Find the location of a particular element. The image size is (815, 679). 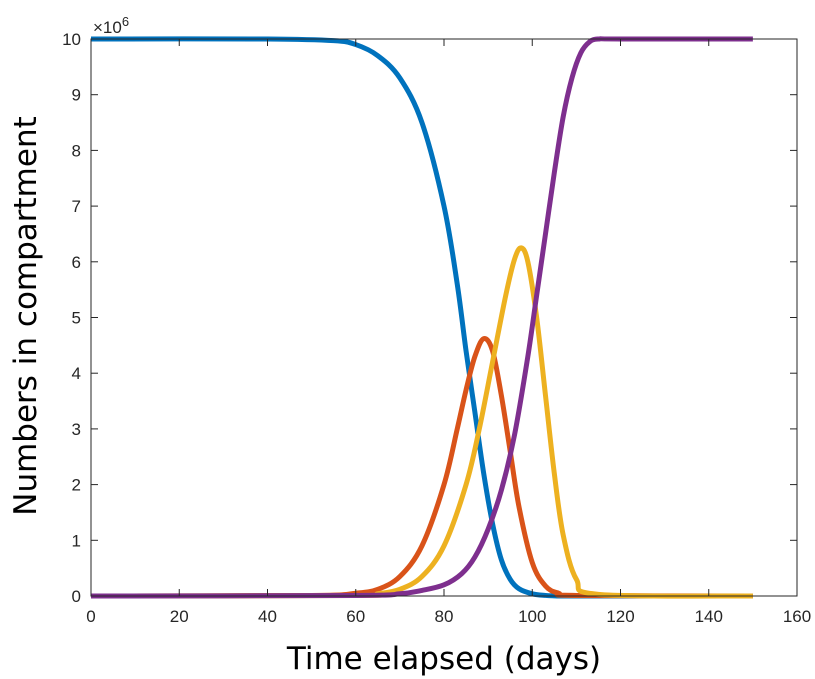

y-tick-label-1: 1 is located at coordinates (76, 540).